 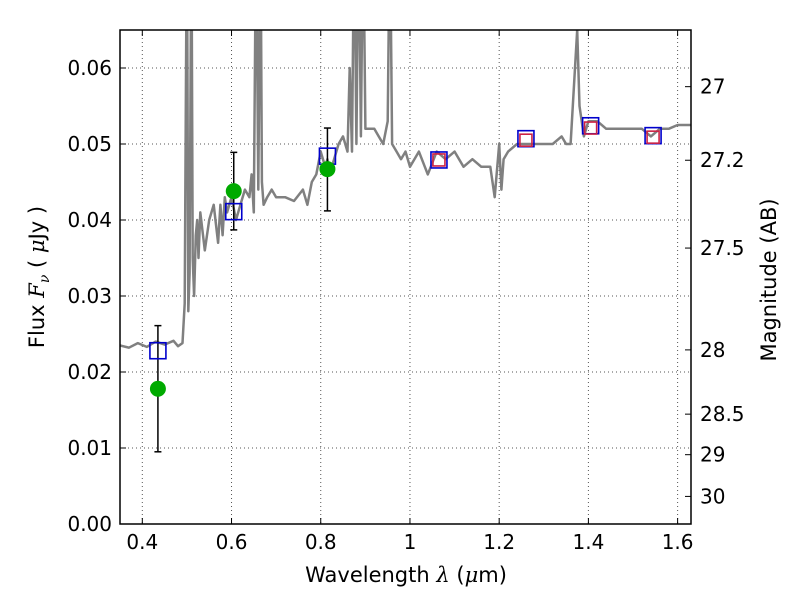 What do you see at coordinates (712, 496) in the screenshot?
I see `y2-tick-label: 30` at bounding box center [712, 496].